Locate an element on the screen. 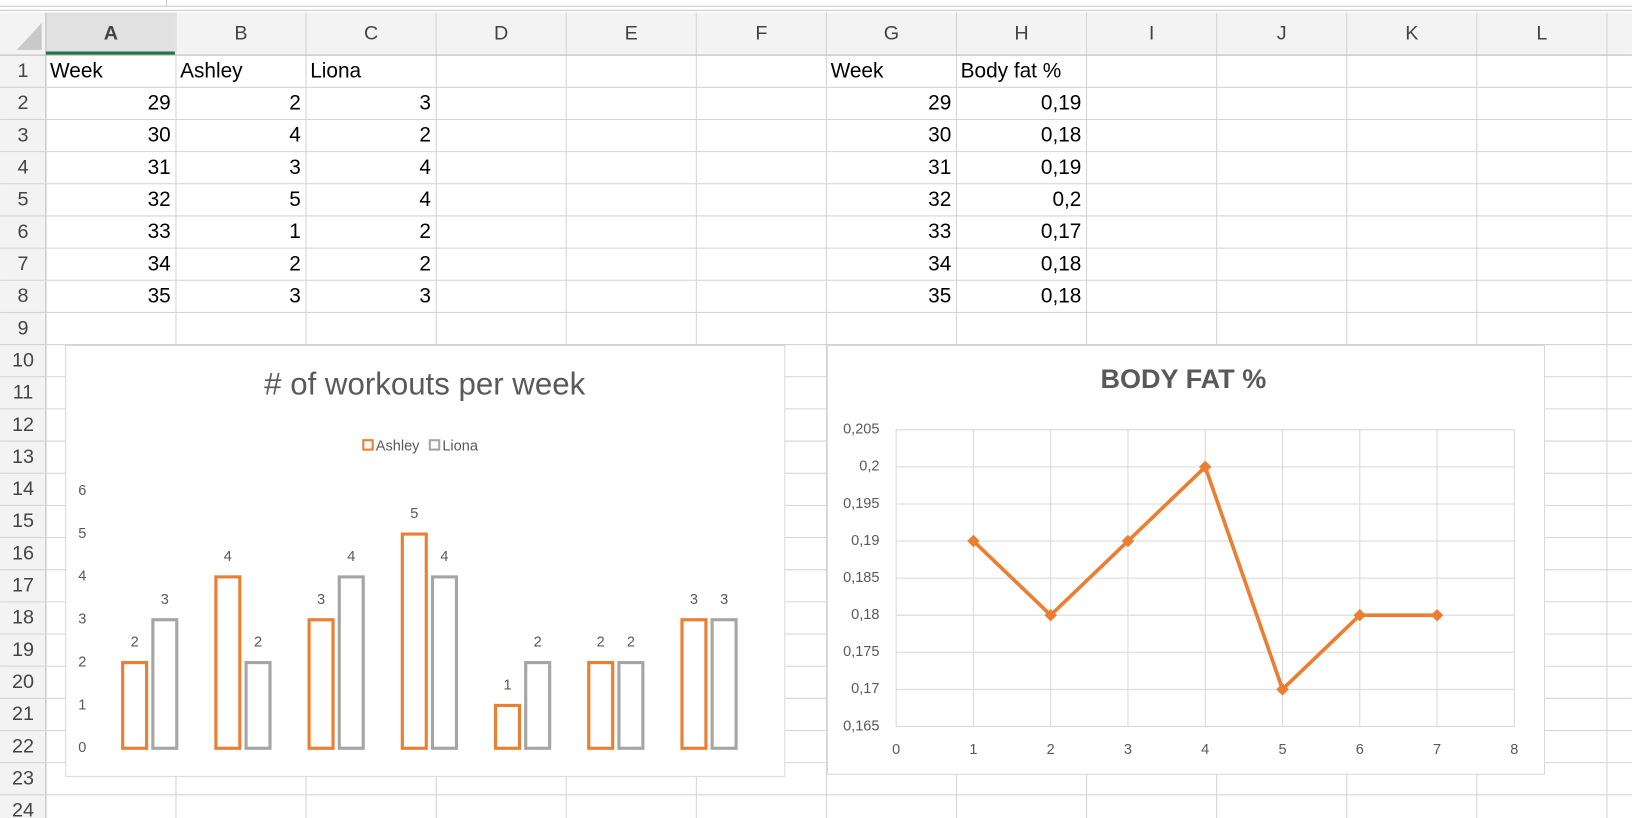 The height and width of the screenshot is (818, 1632). column-header: A is located at coordinates (111, 34).